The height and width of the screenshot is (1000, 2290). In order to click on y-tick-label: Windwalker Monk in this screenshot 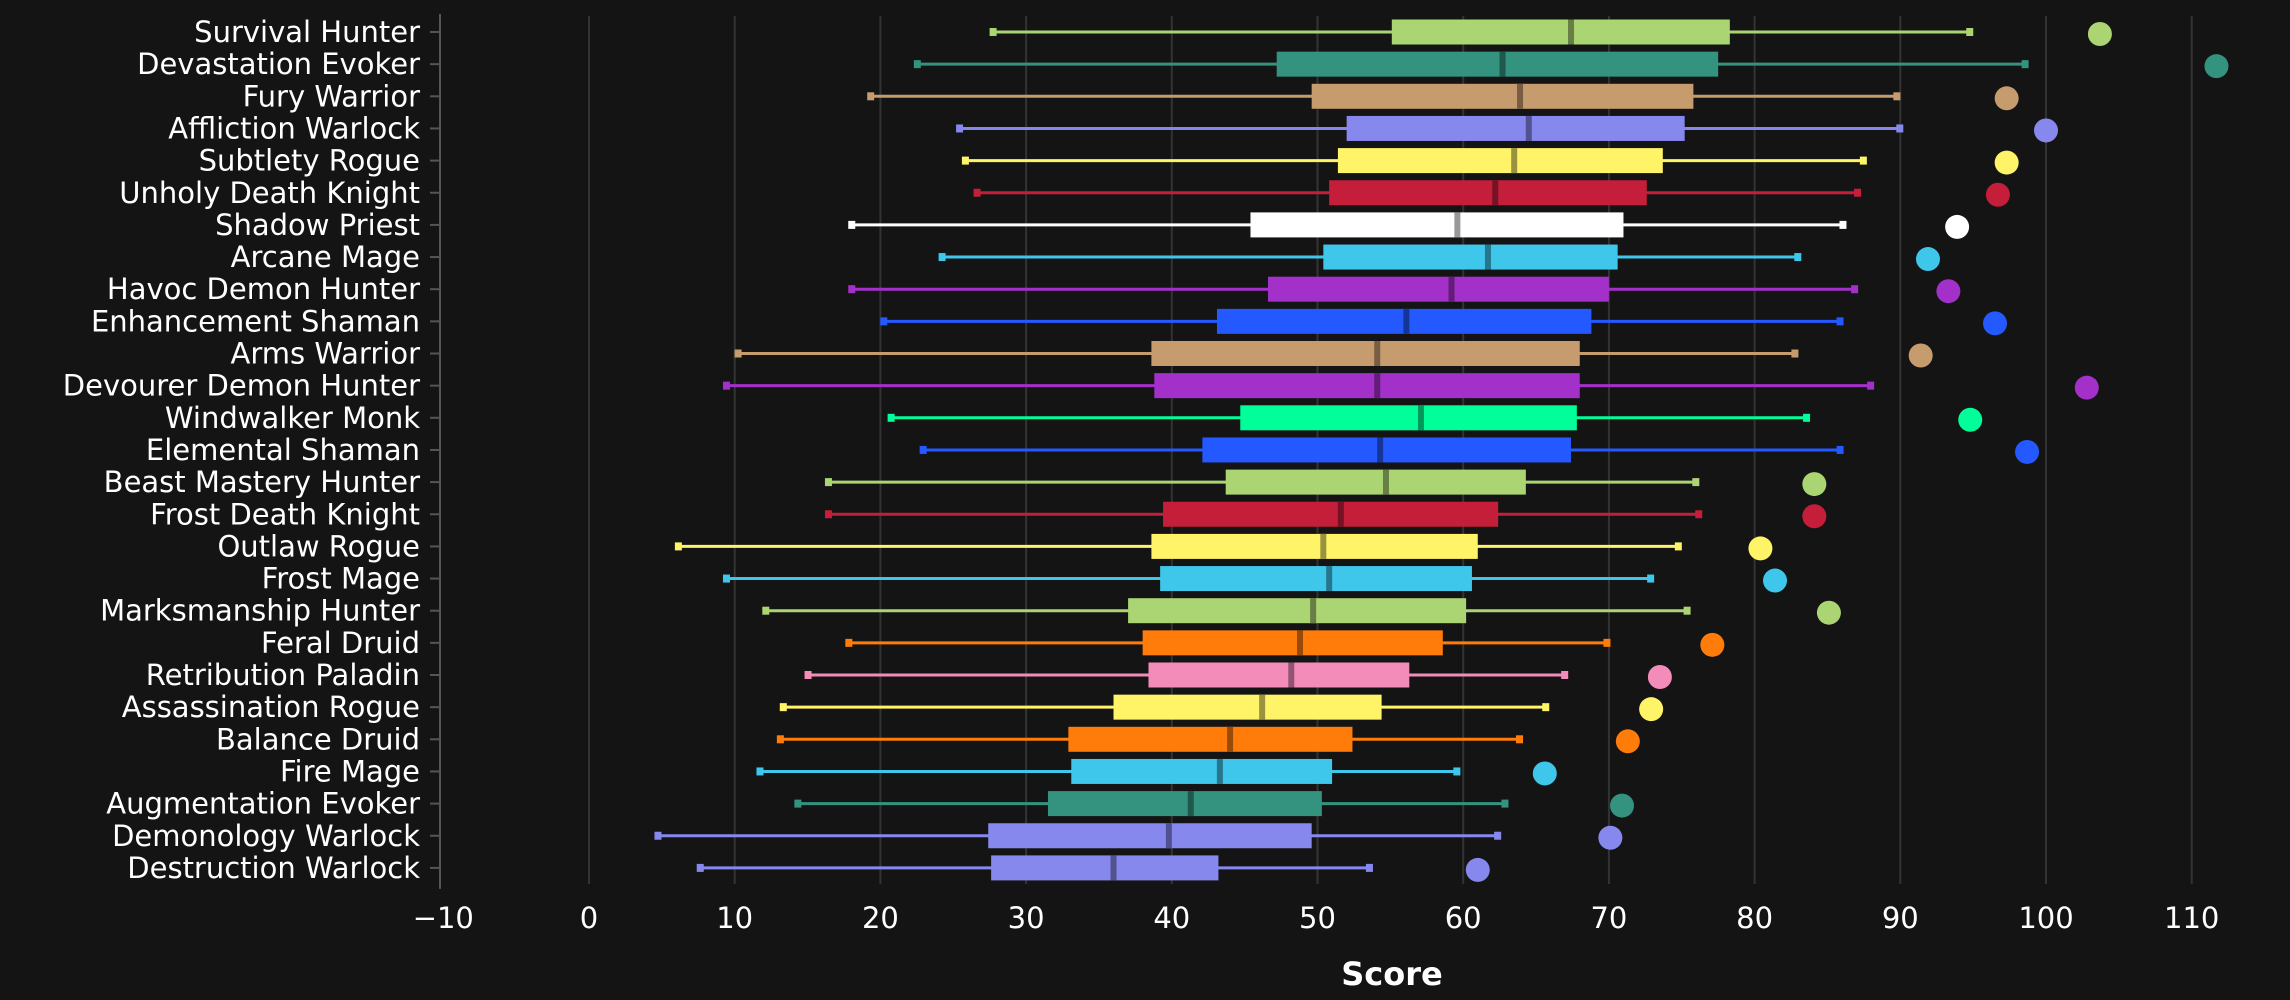, I will do `click(292, 418)`.